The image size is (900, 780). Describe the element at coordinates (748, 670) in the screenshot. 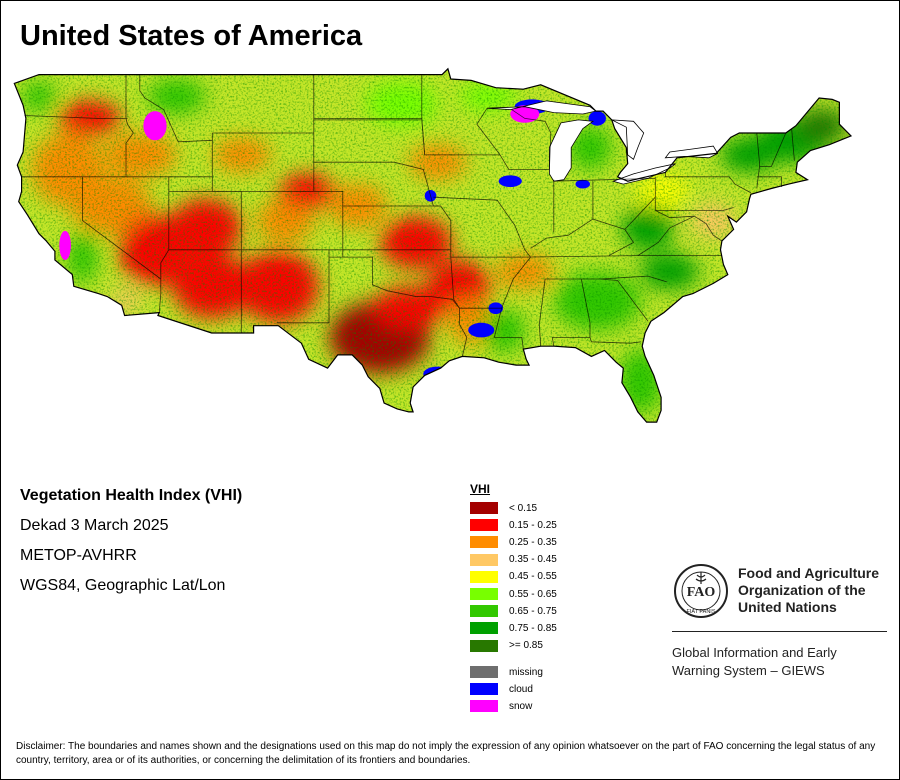

I see `giews-line-2: Warning System – GIEWS` at that location.